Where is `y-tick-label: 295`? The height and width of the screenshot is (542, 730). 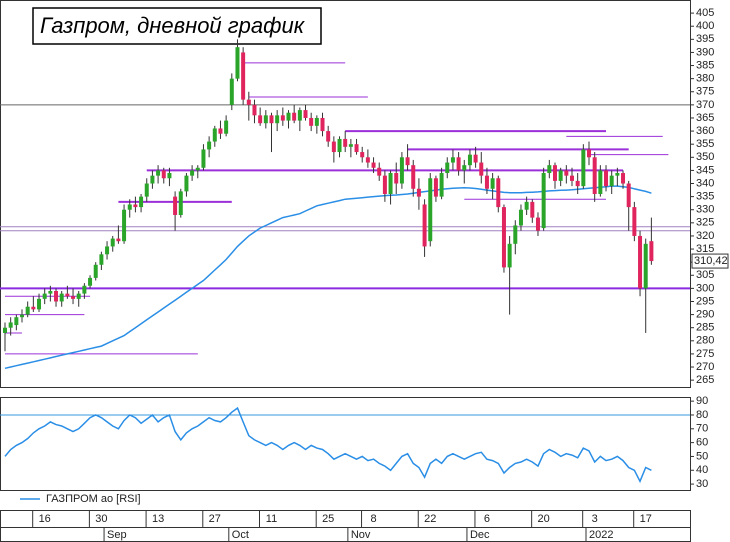
y-tick-label: 295 is located at coordinates (705, 301).